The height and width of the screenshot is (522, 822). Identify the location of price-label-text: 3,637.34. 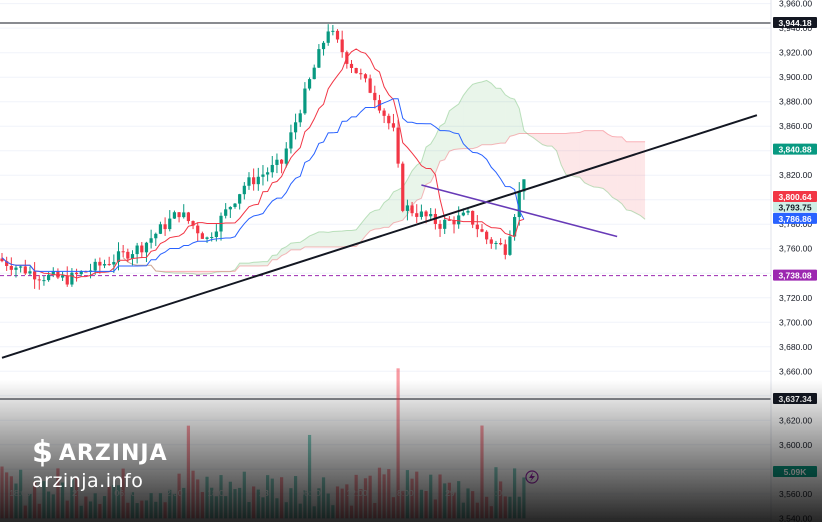
(794, 399).